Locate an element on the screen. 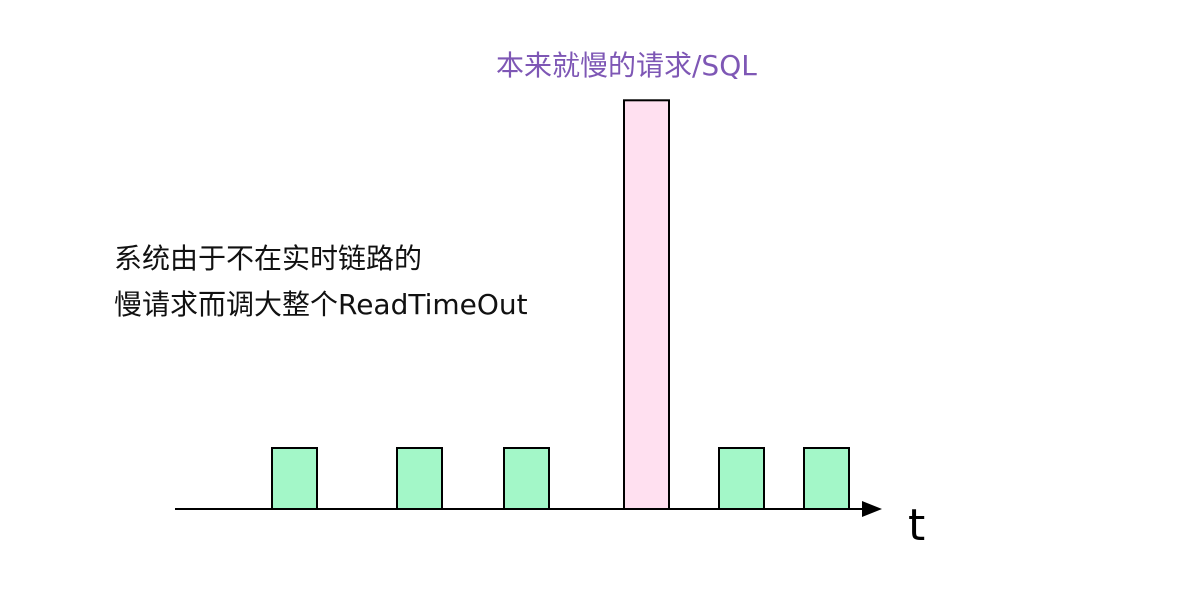 Image resolution: width=1202 pixels, height=608 pixels. annotation-line-2: 慢请求而调大整个ReadTimeOut is located at coordinates (321, 304).